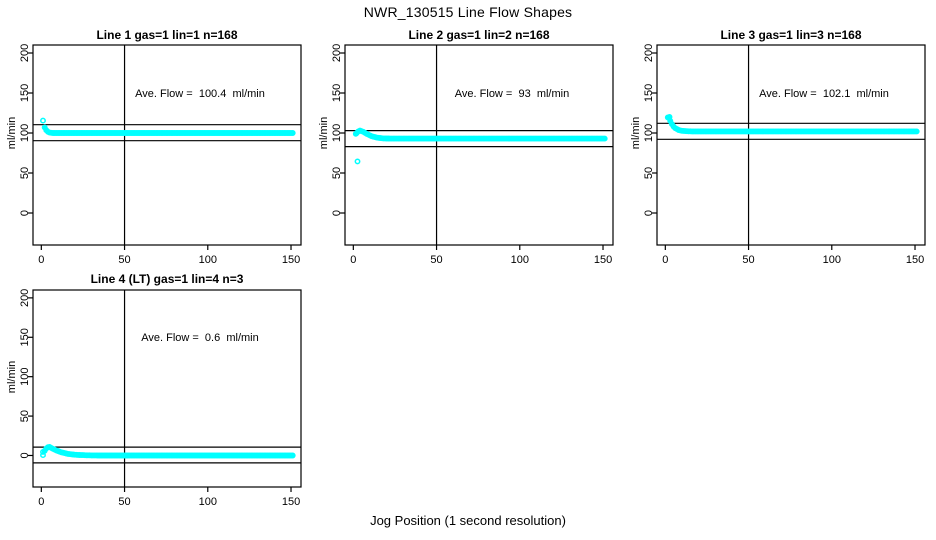 This screenshot has height=540, width=936. I want to click on plot-area-line-3: 0 50 100 150 0 50 100 150 200, so click(784, 155).